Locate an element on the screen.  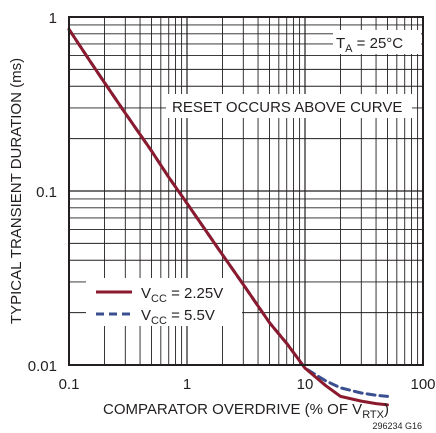
temperature-label-bg is located at coordinates (377, 42).